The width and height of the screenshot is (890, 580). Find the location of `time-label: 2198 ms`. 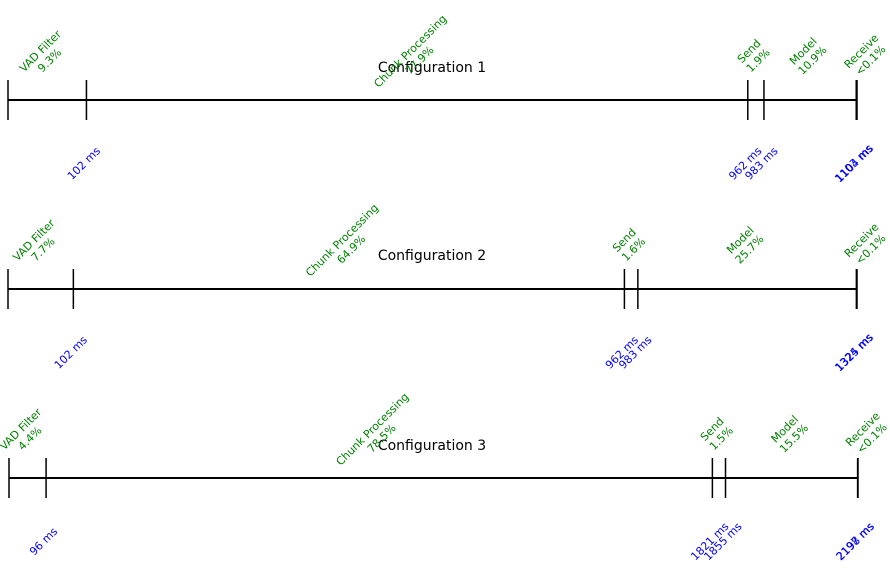

time-label: 2198 ms is located at coordinates (855, 541).